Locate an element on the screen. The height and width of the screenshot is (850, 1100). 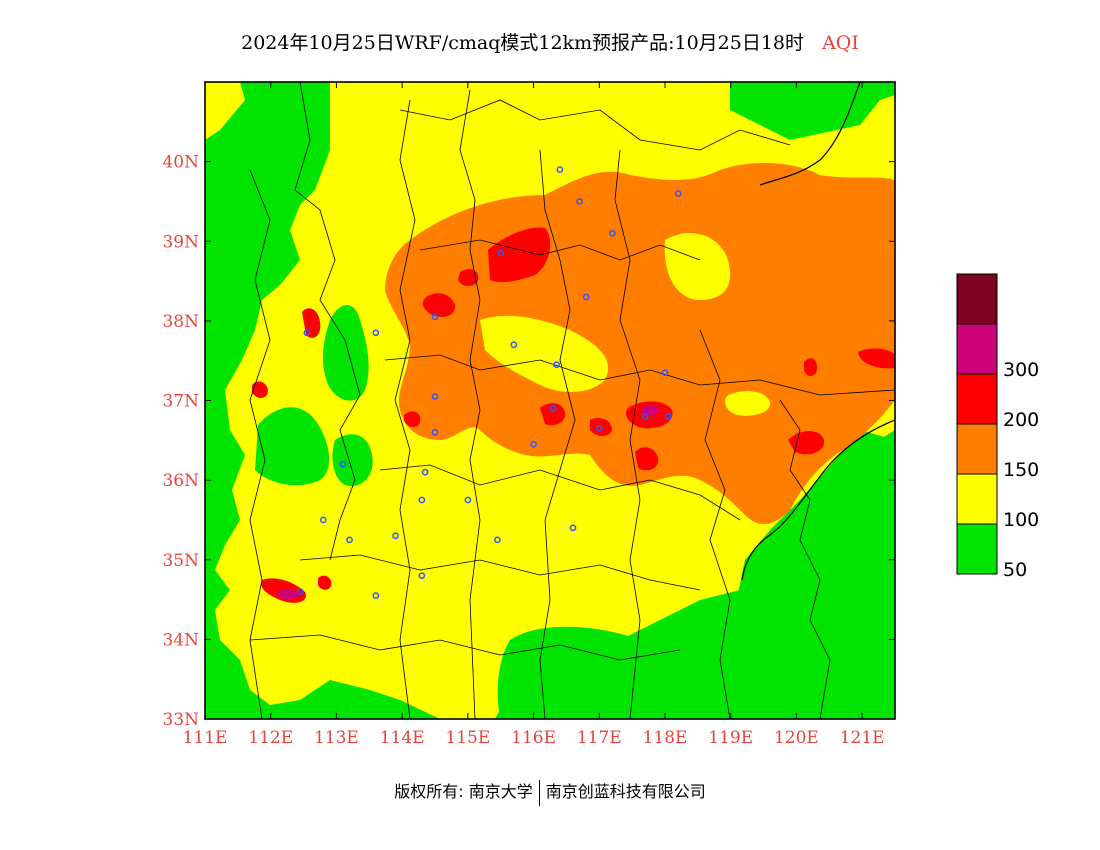
lon-tick-label: 116E is located at coordinates (533, 738).